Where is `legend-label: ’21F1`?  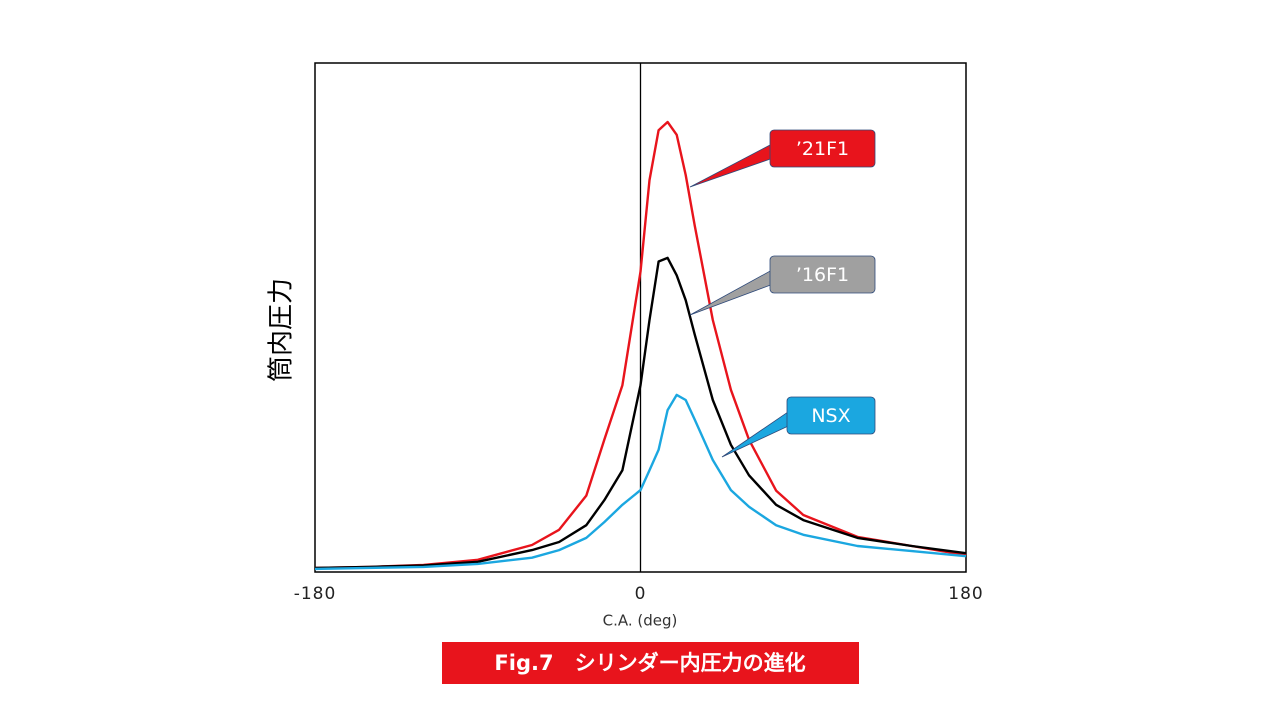
legend-label: ’21F1 is located at coordinates (822, 149).